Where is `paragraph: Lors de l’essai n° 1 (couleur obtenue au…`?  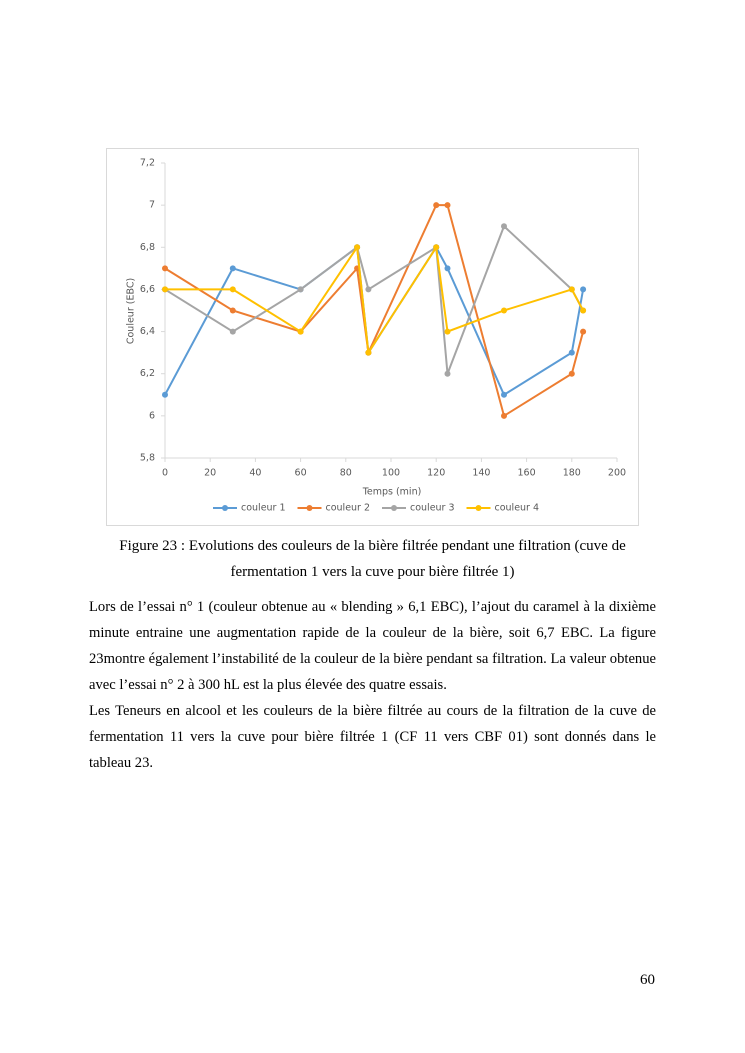 paragraph: Lors de l’essai n° 1 (couleur obtenue au… is located at coordinates (372, 646).